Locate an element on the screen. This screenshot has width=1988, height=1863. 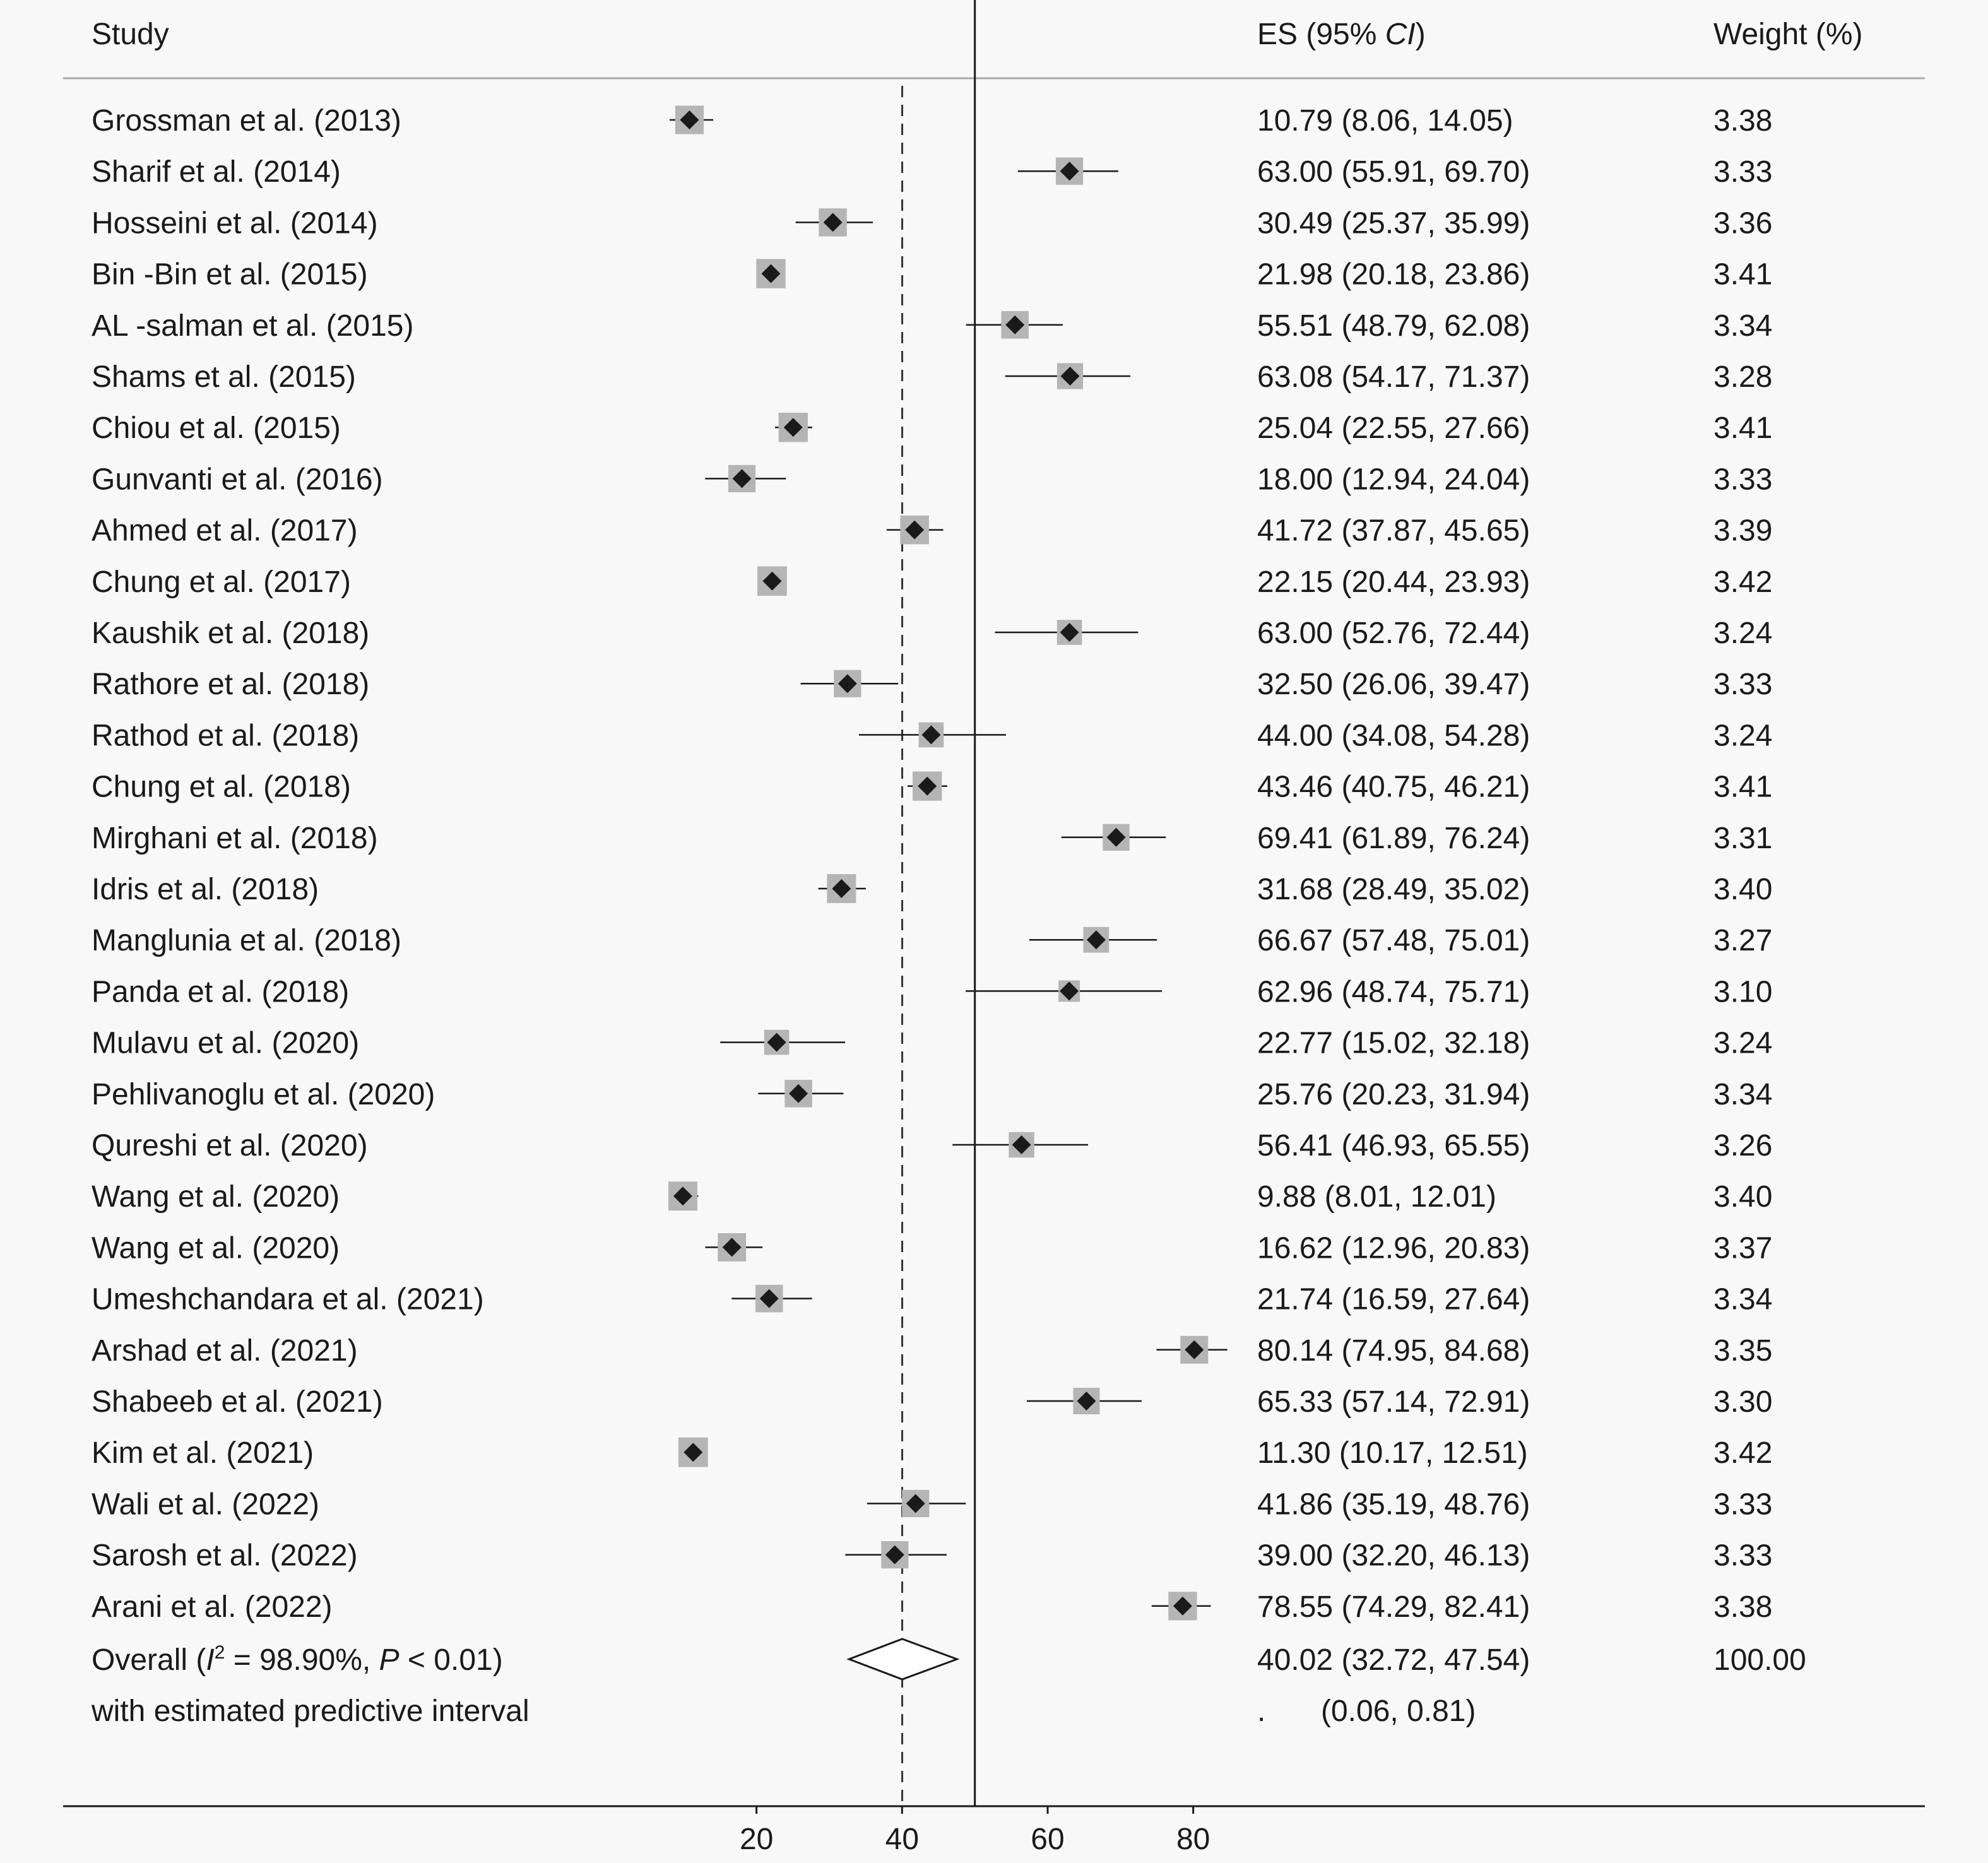
study-es-text: 18.00 (12.94, 24.04) is located at coordinates (1393, 479).